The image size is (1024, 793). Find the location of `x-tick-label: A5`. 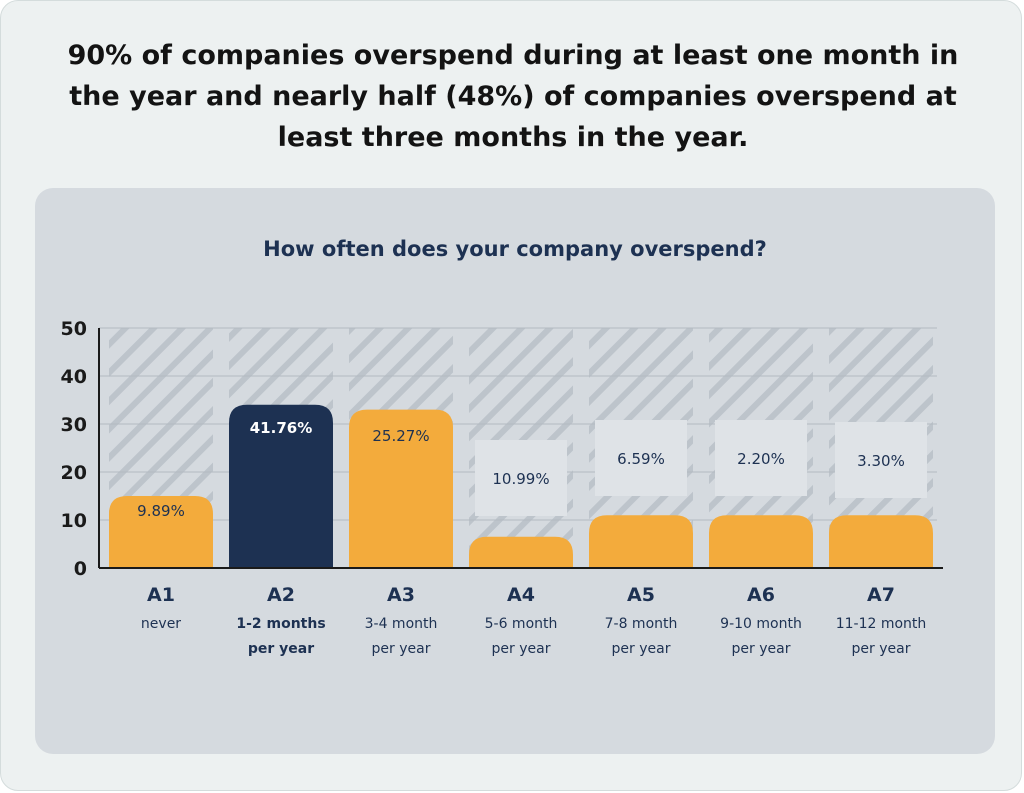

x-tick-label: A5 is located at coordinates (641, 595).